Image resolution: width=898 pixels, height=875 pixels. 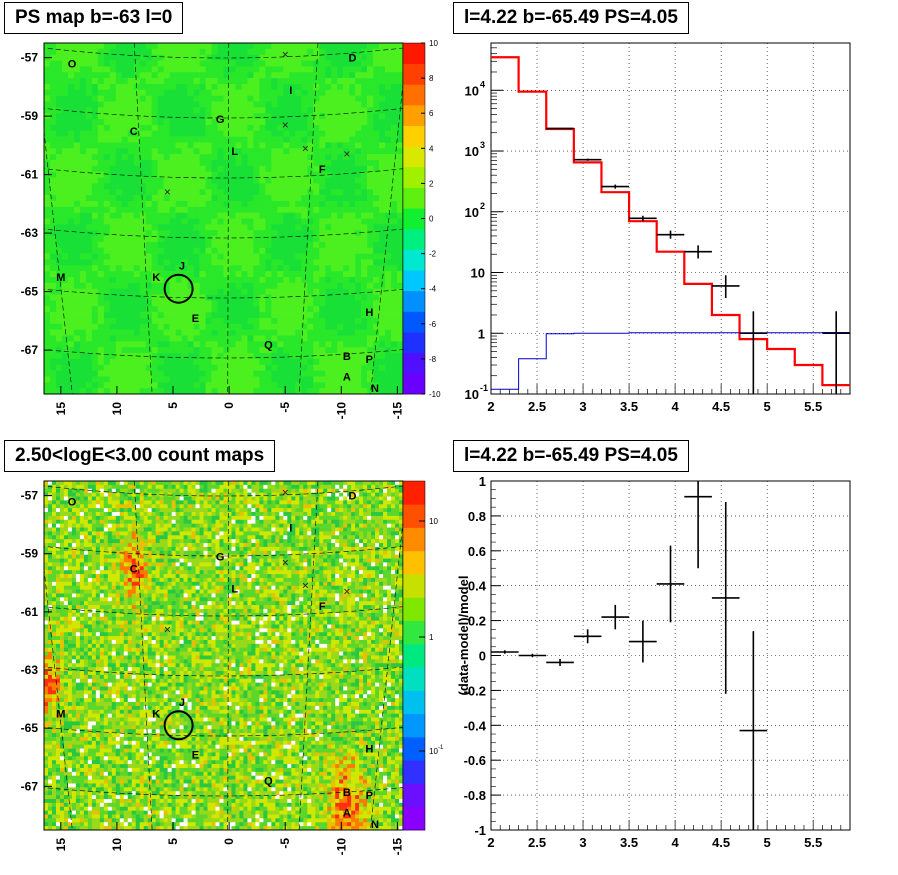 What do you see at coordinates (433, 254) in the screenshot?
I see `colorbar-tick-label: -2` at bounding box center [433, 254].